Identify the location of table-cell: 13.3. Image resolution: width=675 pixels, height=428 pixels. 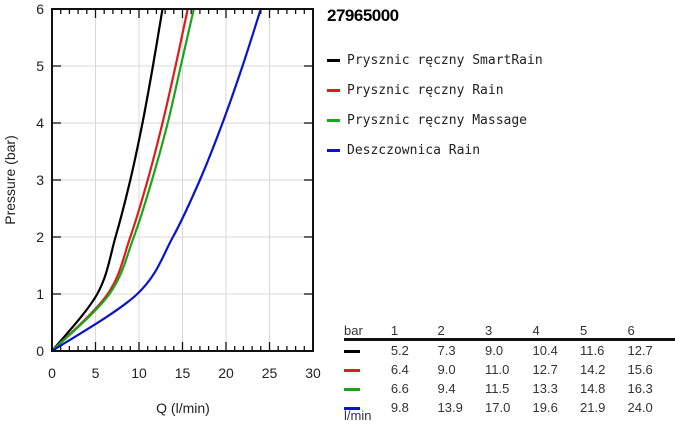
(545, 388).